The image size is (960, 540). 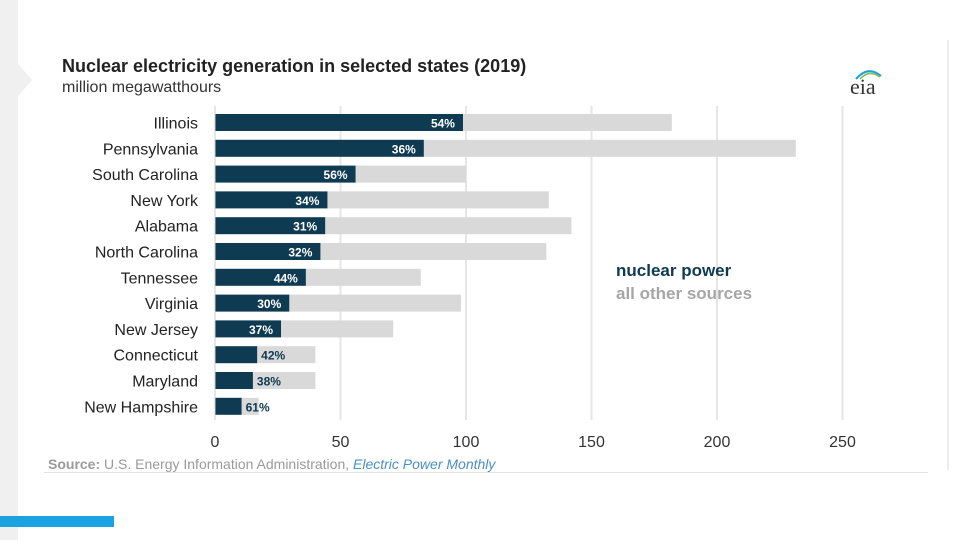 I want to click on x-tick-label-100: 100, so click(x=466, y=442).